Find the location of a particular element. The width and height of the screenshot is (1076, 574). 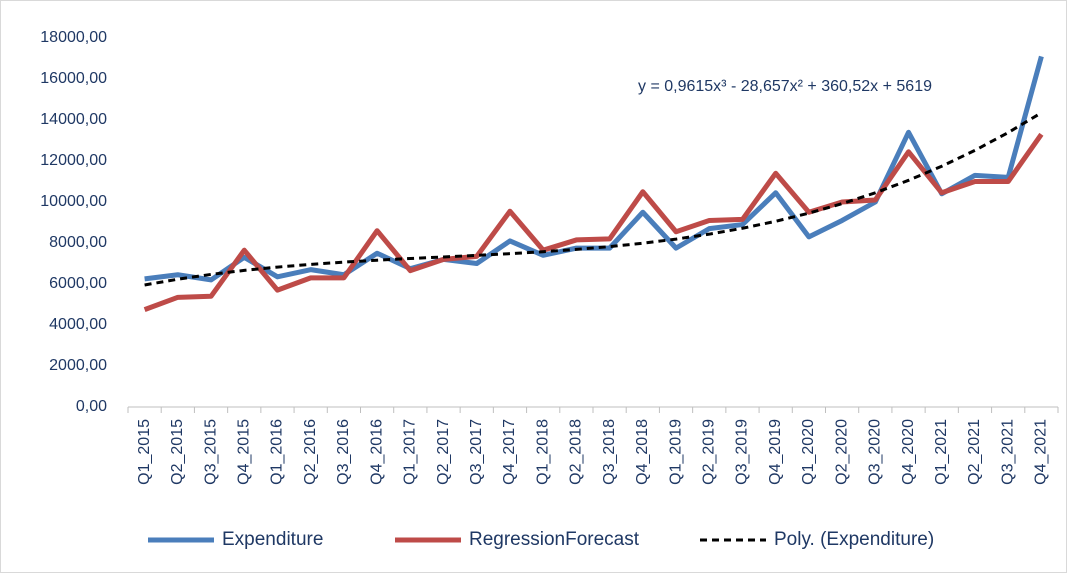

x-tick-label: Q4_2017 is located at coordinates (509, 452).